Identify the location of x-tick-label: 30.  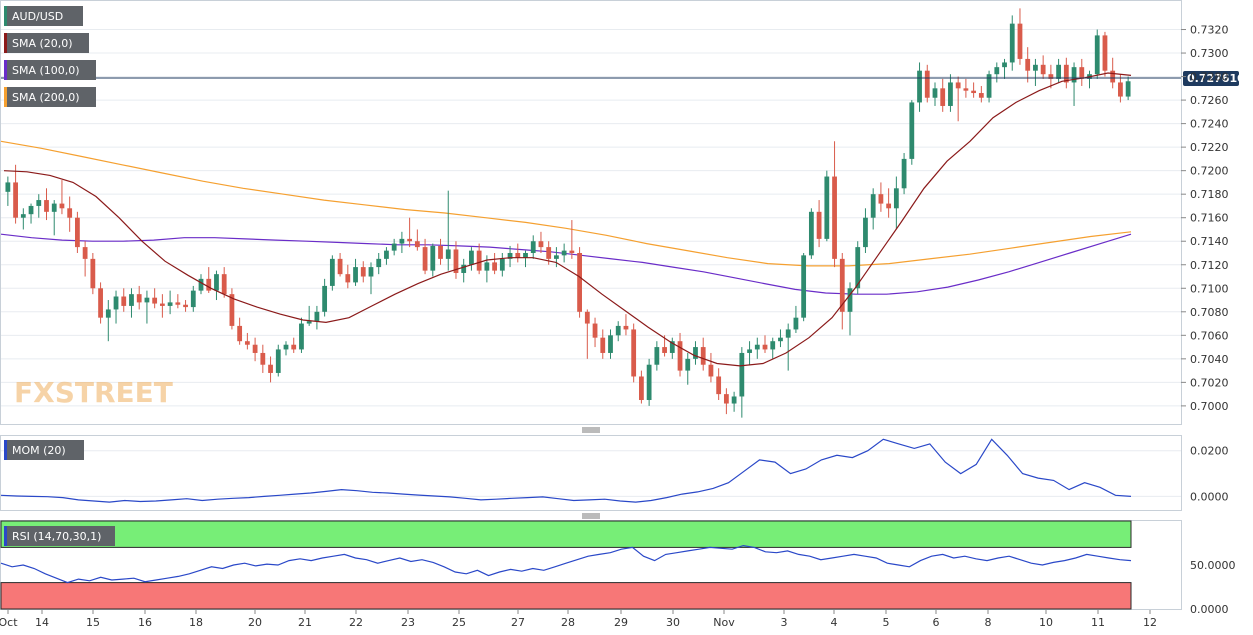
(673, 622).